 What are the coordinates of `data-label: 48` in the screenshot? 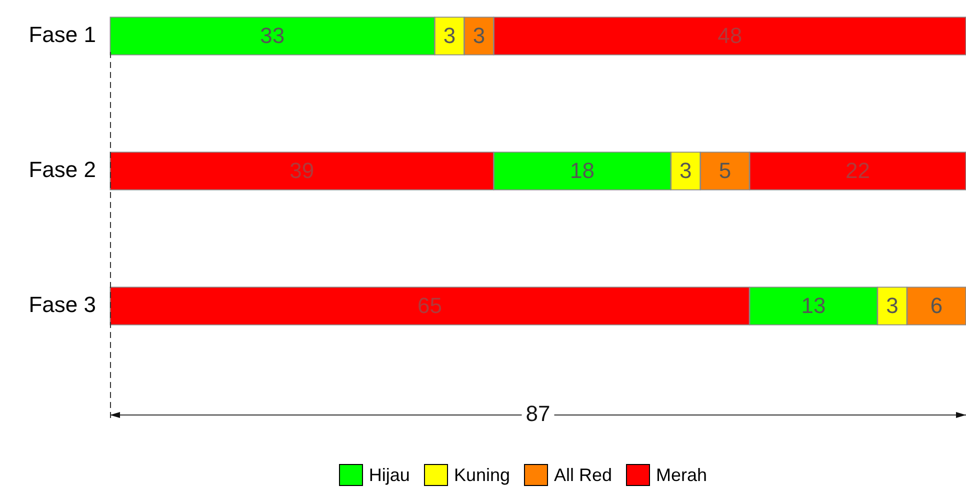 It's located at (730, 35).